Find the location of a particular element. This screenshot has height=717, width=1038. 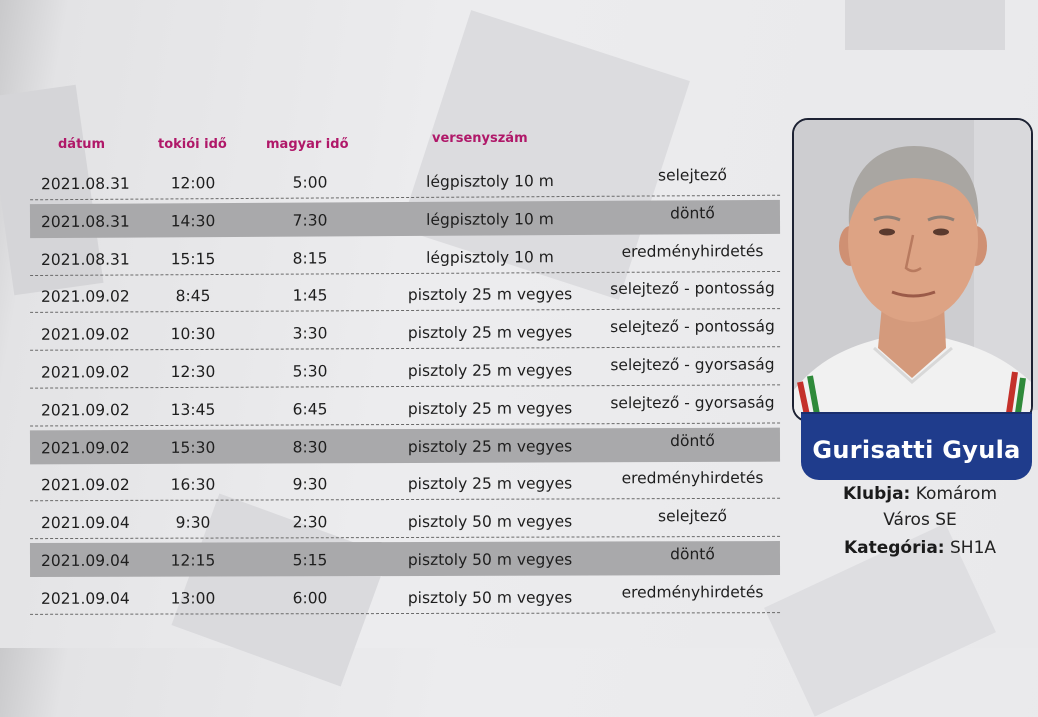

athlete-name-plate: Gurisatti Gyula is located at coordinates (916, 446).